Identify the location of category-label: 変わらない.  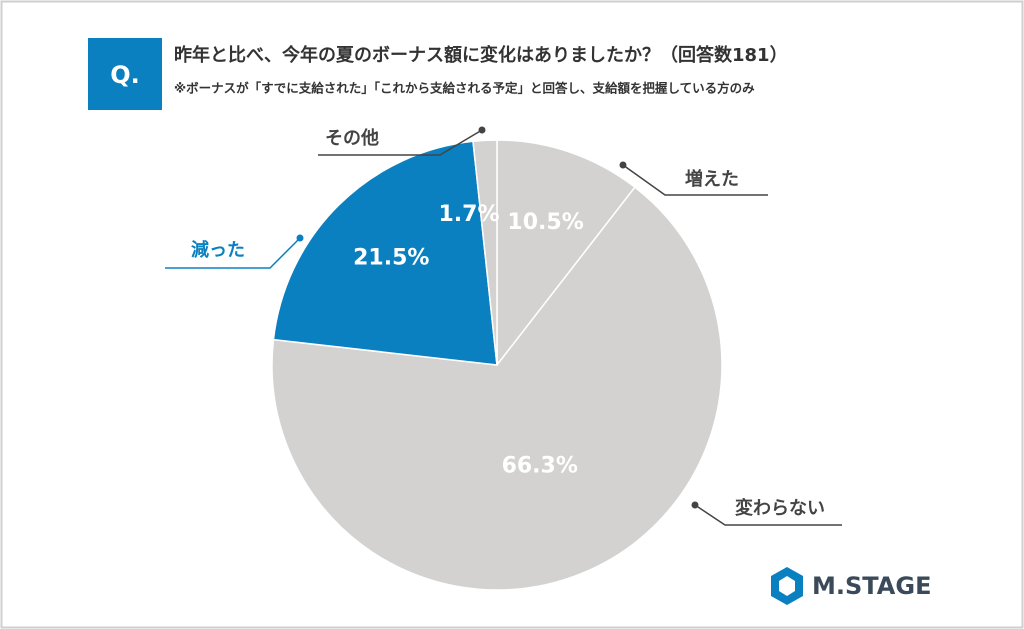
(780, 508).